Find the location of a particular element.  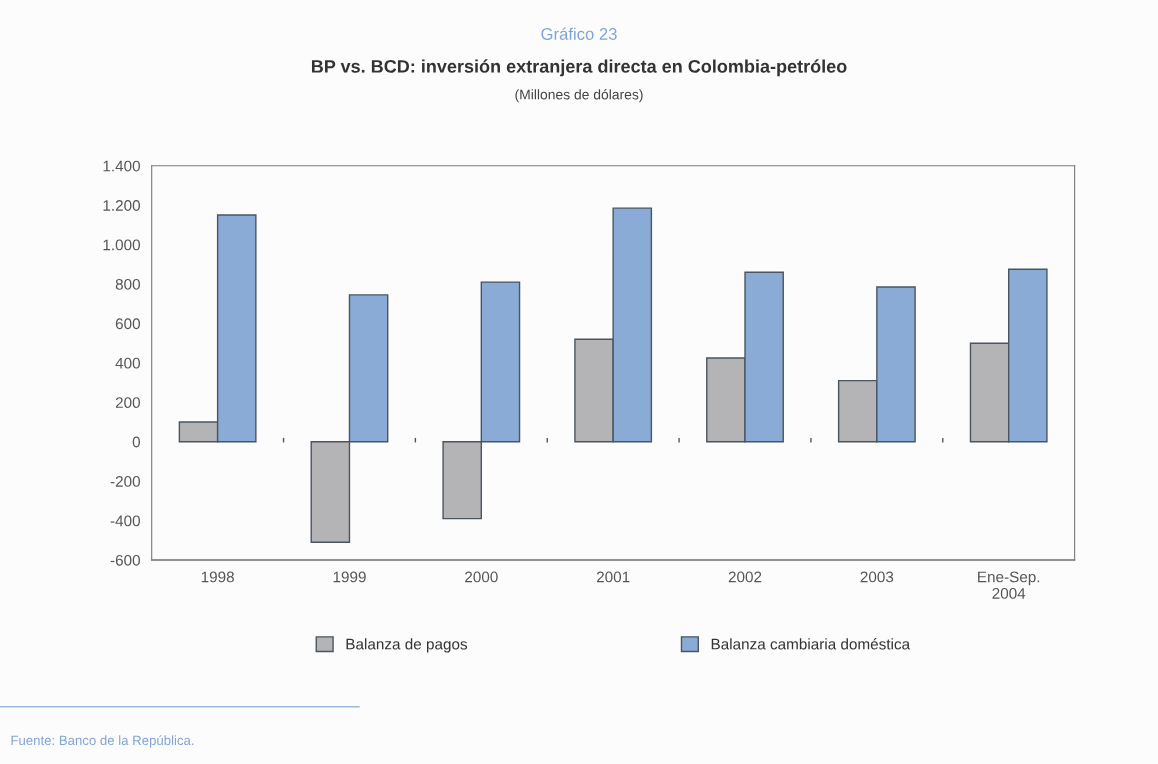

chart-subtitle: (Millones de dólares) is located at coordinates (579, 96).